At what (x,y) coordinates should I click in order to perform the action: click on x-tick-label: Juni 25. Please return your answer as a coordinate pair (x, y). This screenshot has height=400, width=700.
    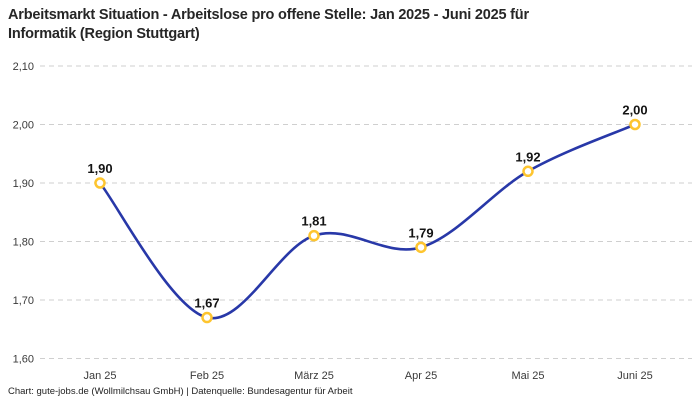
    Looking at the image, I should click on (634, 376).